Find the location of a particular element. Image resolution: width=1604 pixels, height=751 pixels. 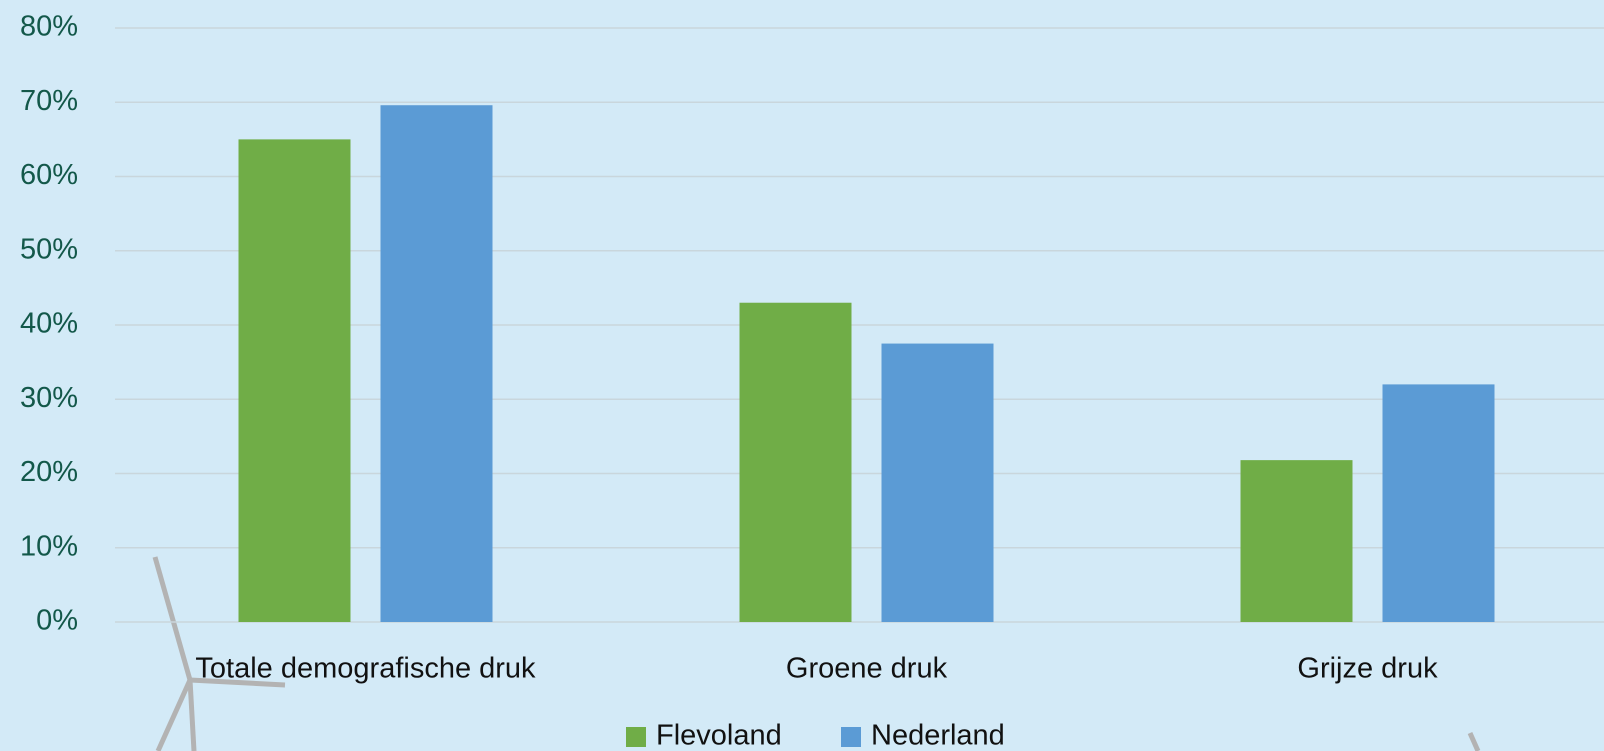

legend-label: Nederland is located at coordinates (938, 735).